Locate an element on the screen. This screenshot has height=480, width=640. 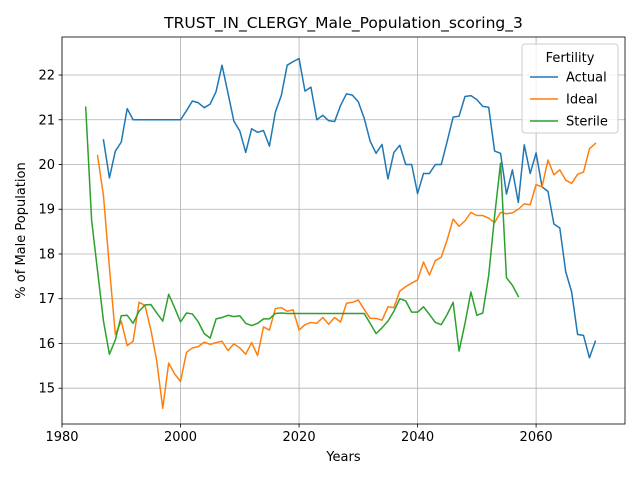
legend-label-sterile: Sterile is located at coordinates (587, 122).